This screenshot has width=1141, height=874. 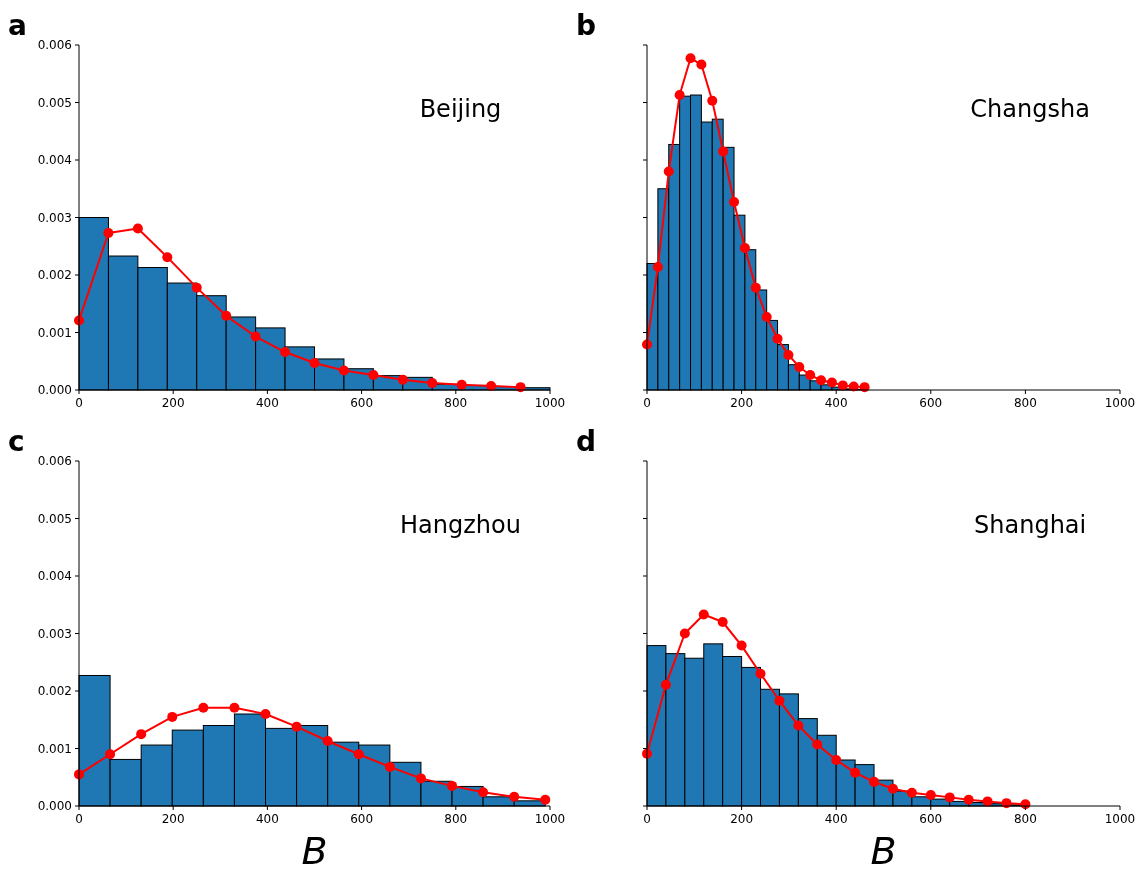 What do you see at coordinates (460, 109) in the screenshot?
I see `text: Beijing` at bounding box center [460, 109].